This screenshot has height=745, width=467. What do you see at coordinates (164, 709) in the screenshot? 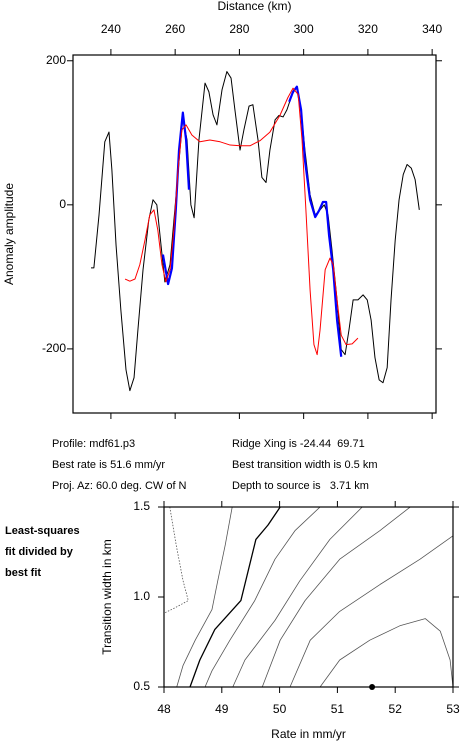
I see `x-tick-label: 48` at bounding box center [164, 709].